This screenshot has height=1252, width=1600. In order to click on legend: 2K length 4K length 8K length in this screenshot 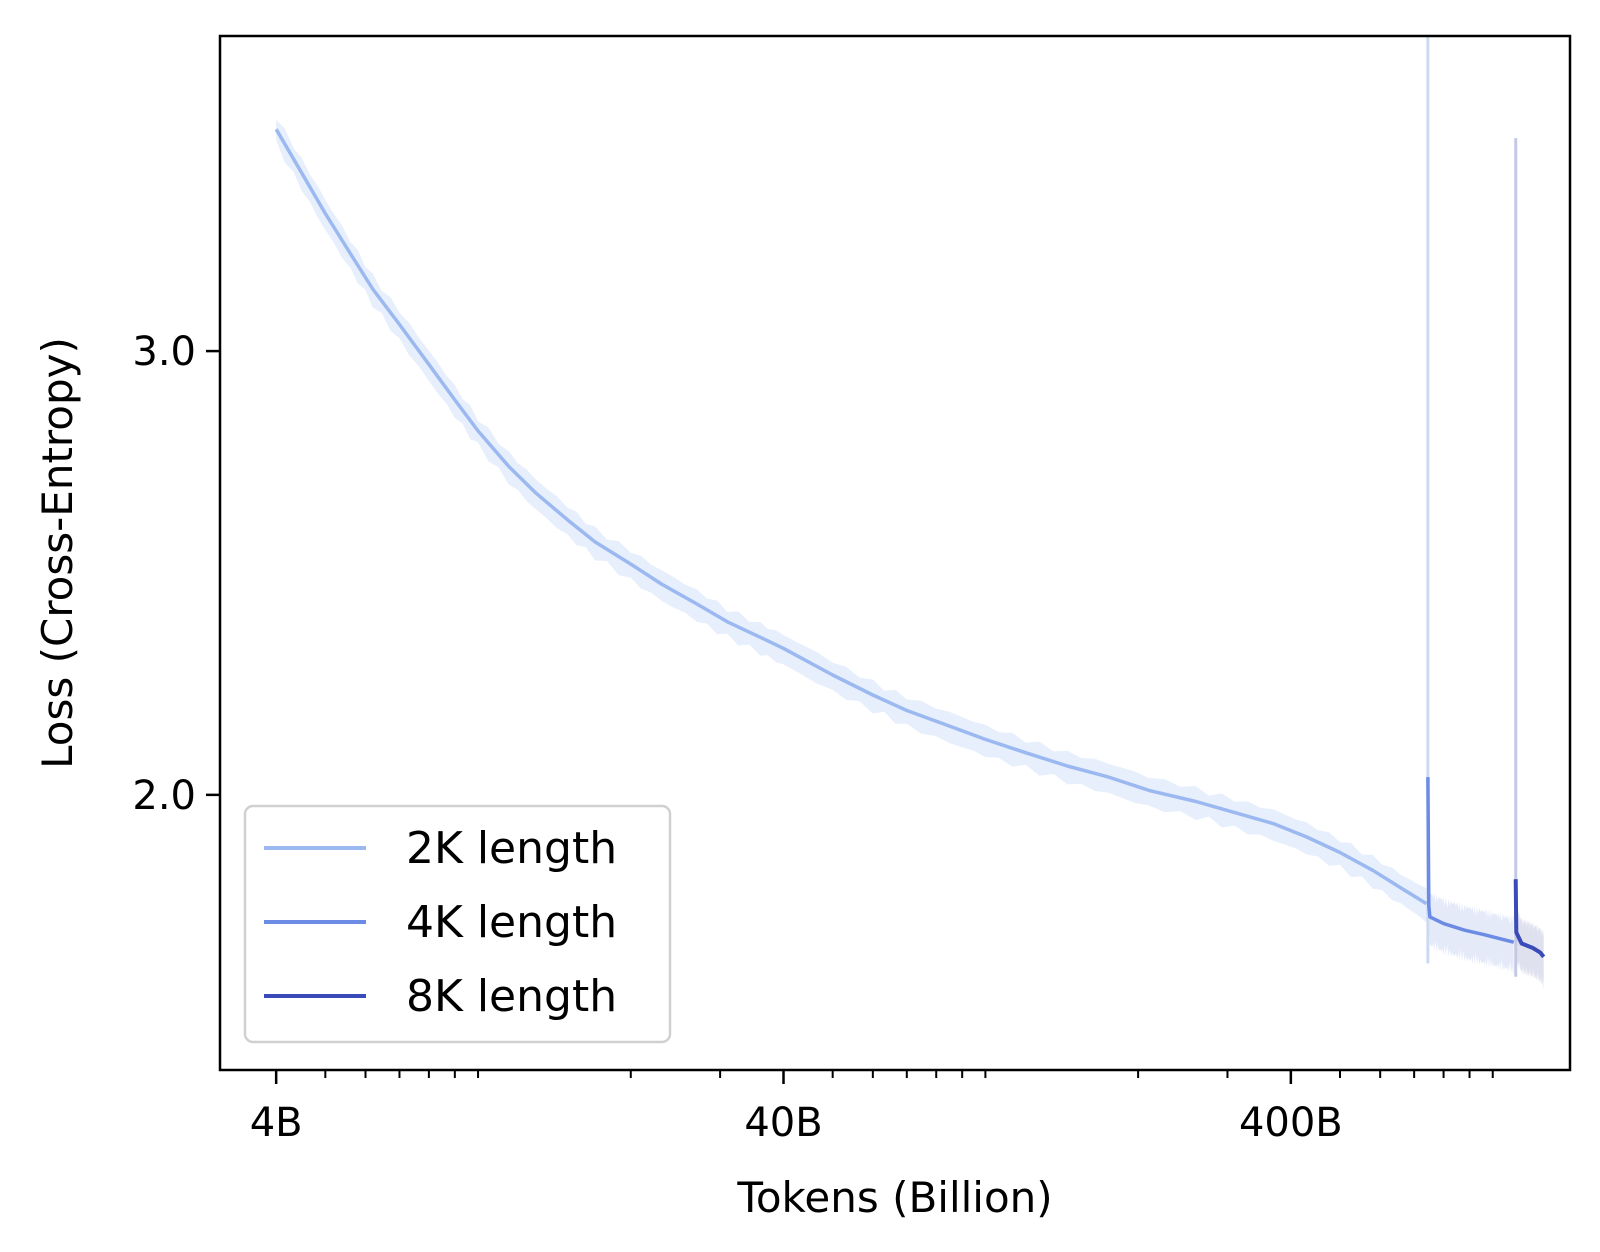, I will do `click(457, 924)`.